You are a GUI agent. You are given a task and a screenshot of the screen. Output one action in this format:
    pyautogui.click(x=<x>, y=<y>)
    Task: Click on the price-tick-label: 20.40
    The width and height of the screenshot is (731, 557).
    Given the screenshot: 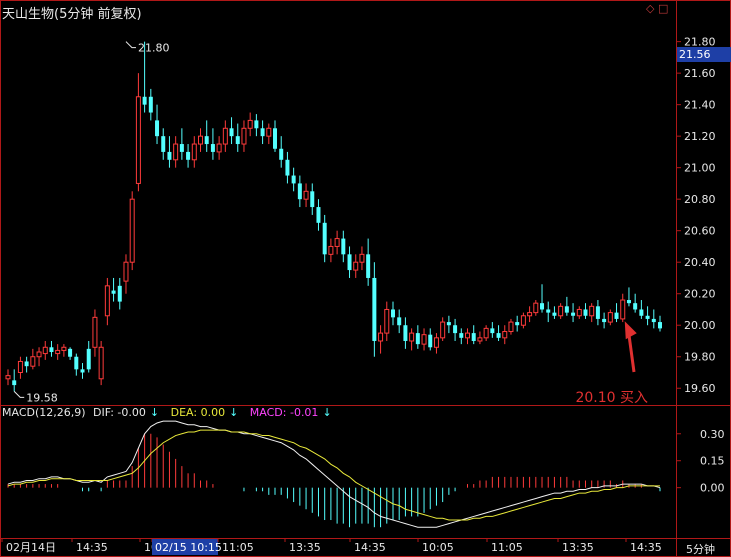 What is the action you would take?
    pyautogui.click(x=700, y=262)
    